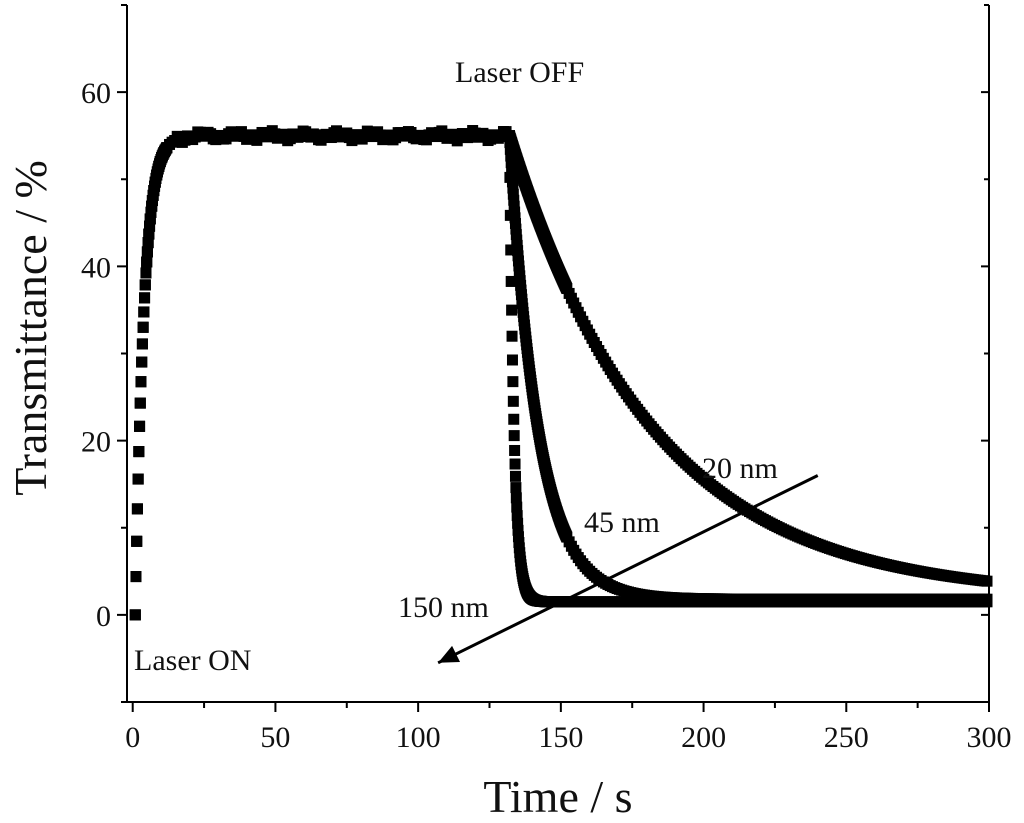 Image resolution: width=1024 pixels, height=823 pixels. Describe the element at coordinates (96, 93) in the screenshot. I see `y-tick-label: 60` at that location.